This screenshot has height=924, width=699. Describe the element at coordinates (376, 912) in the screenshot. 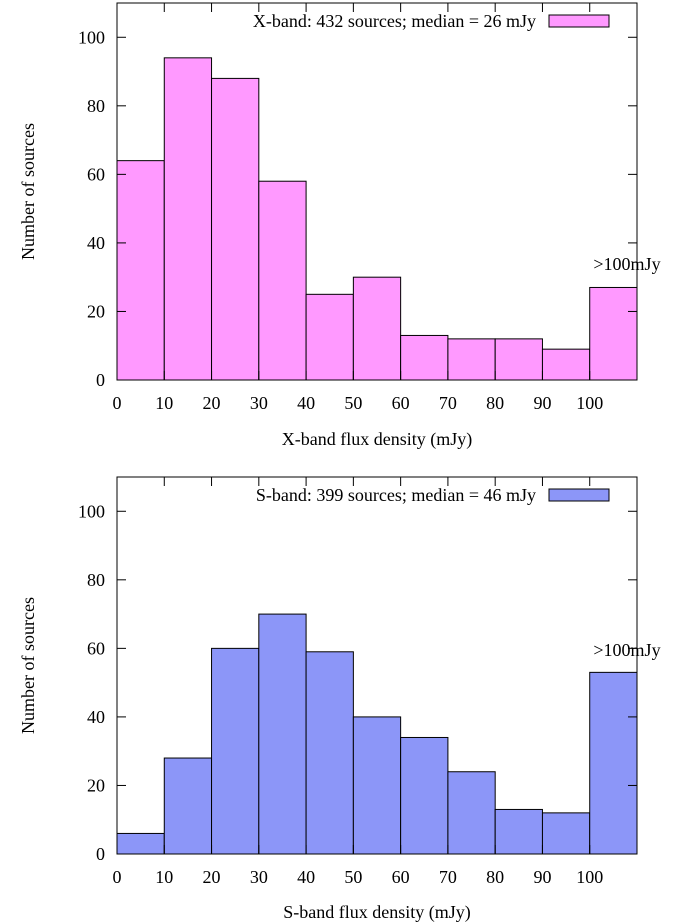

I see `x-axis-title: S-band flux density (mJy)` at that location.